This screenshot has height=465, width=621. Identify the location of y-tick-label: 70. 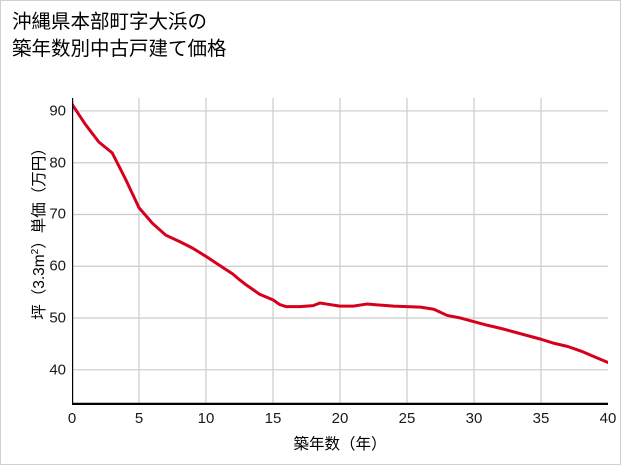
(57, 214).